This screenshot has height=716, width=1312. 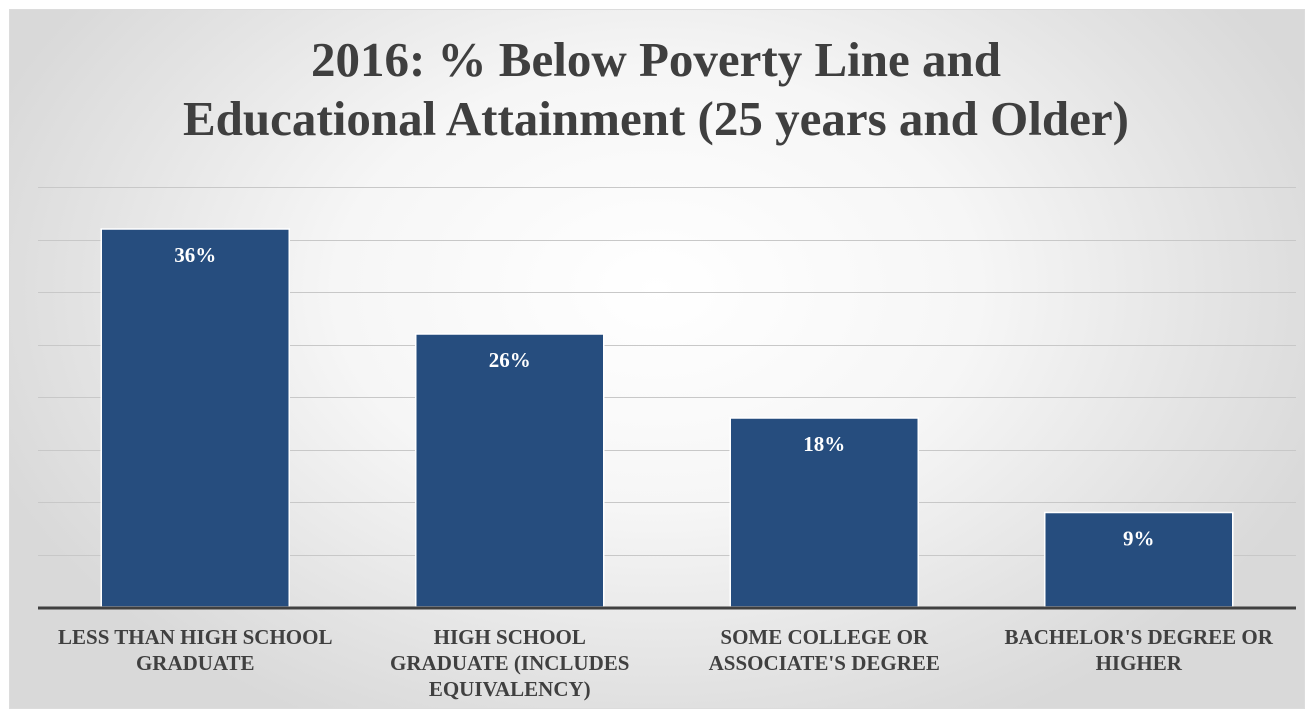 I want to click on data-label-1: 36%, so click(x=195, y=255).